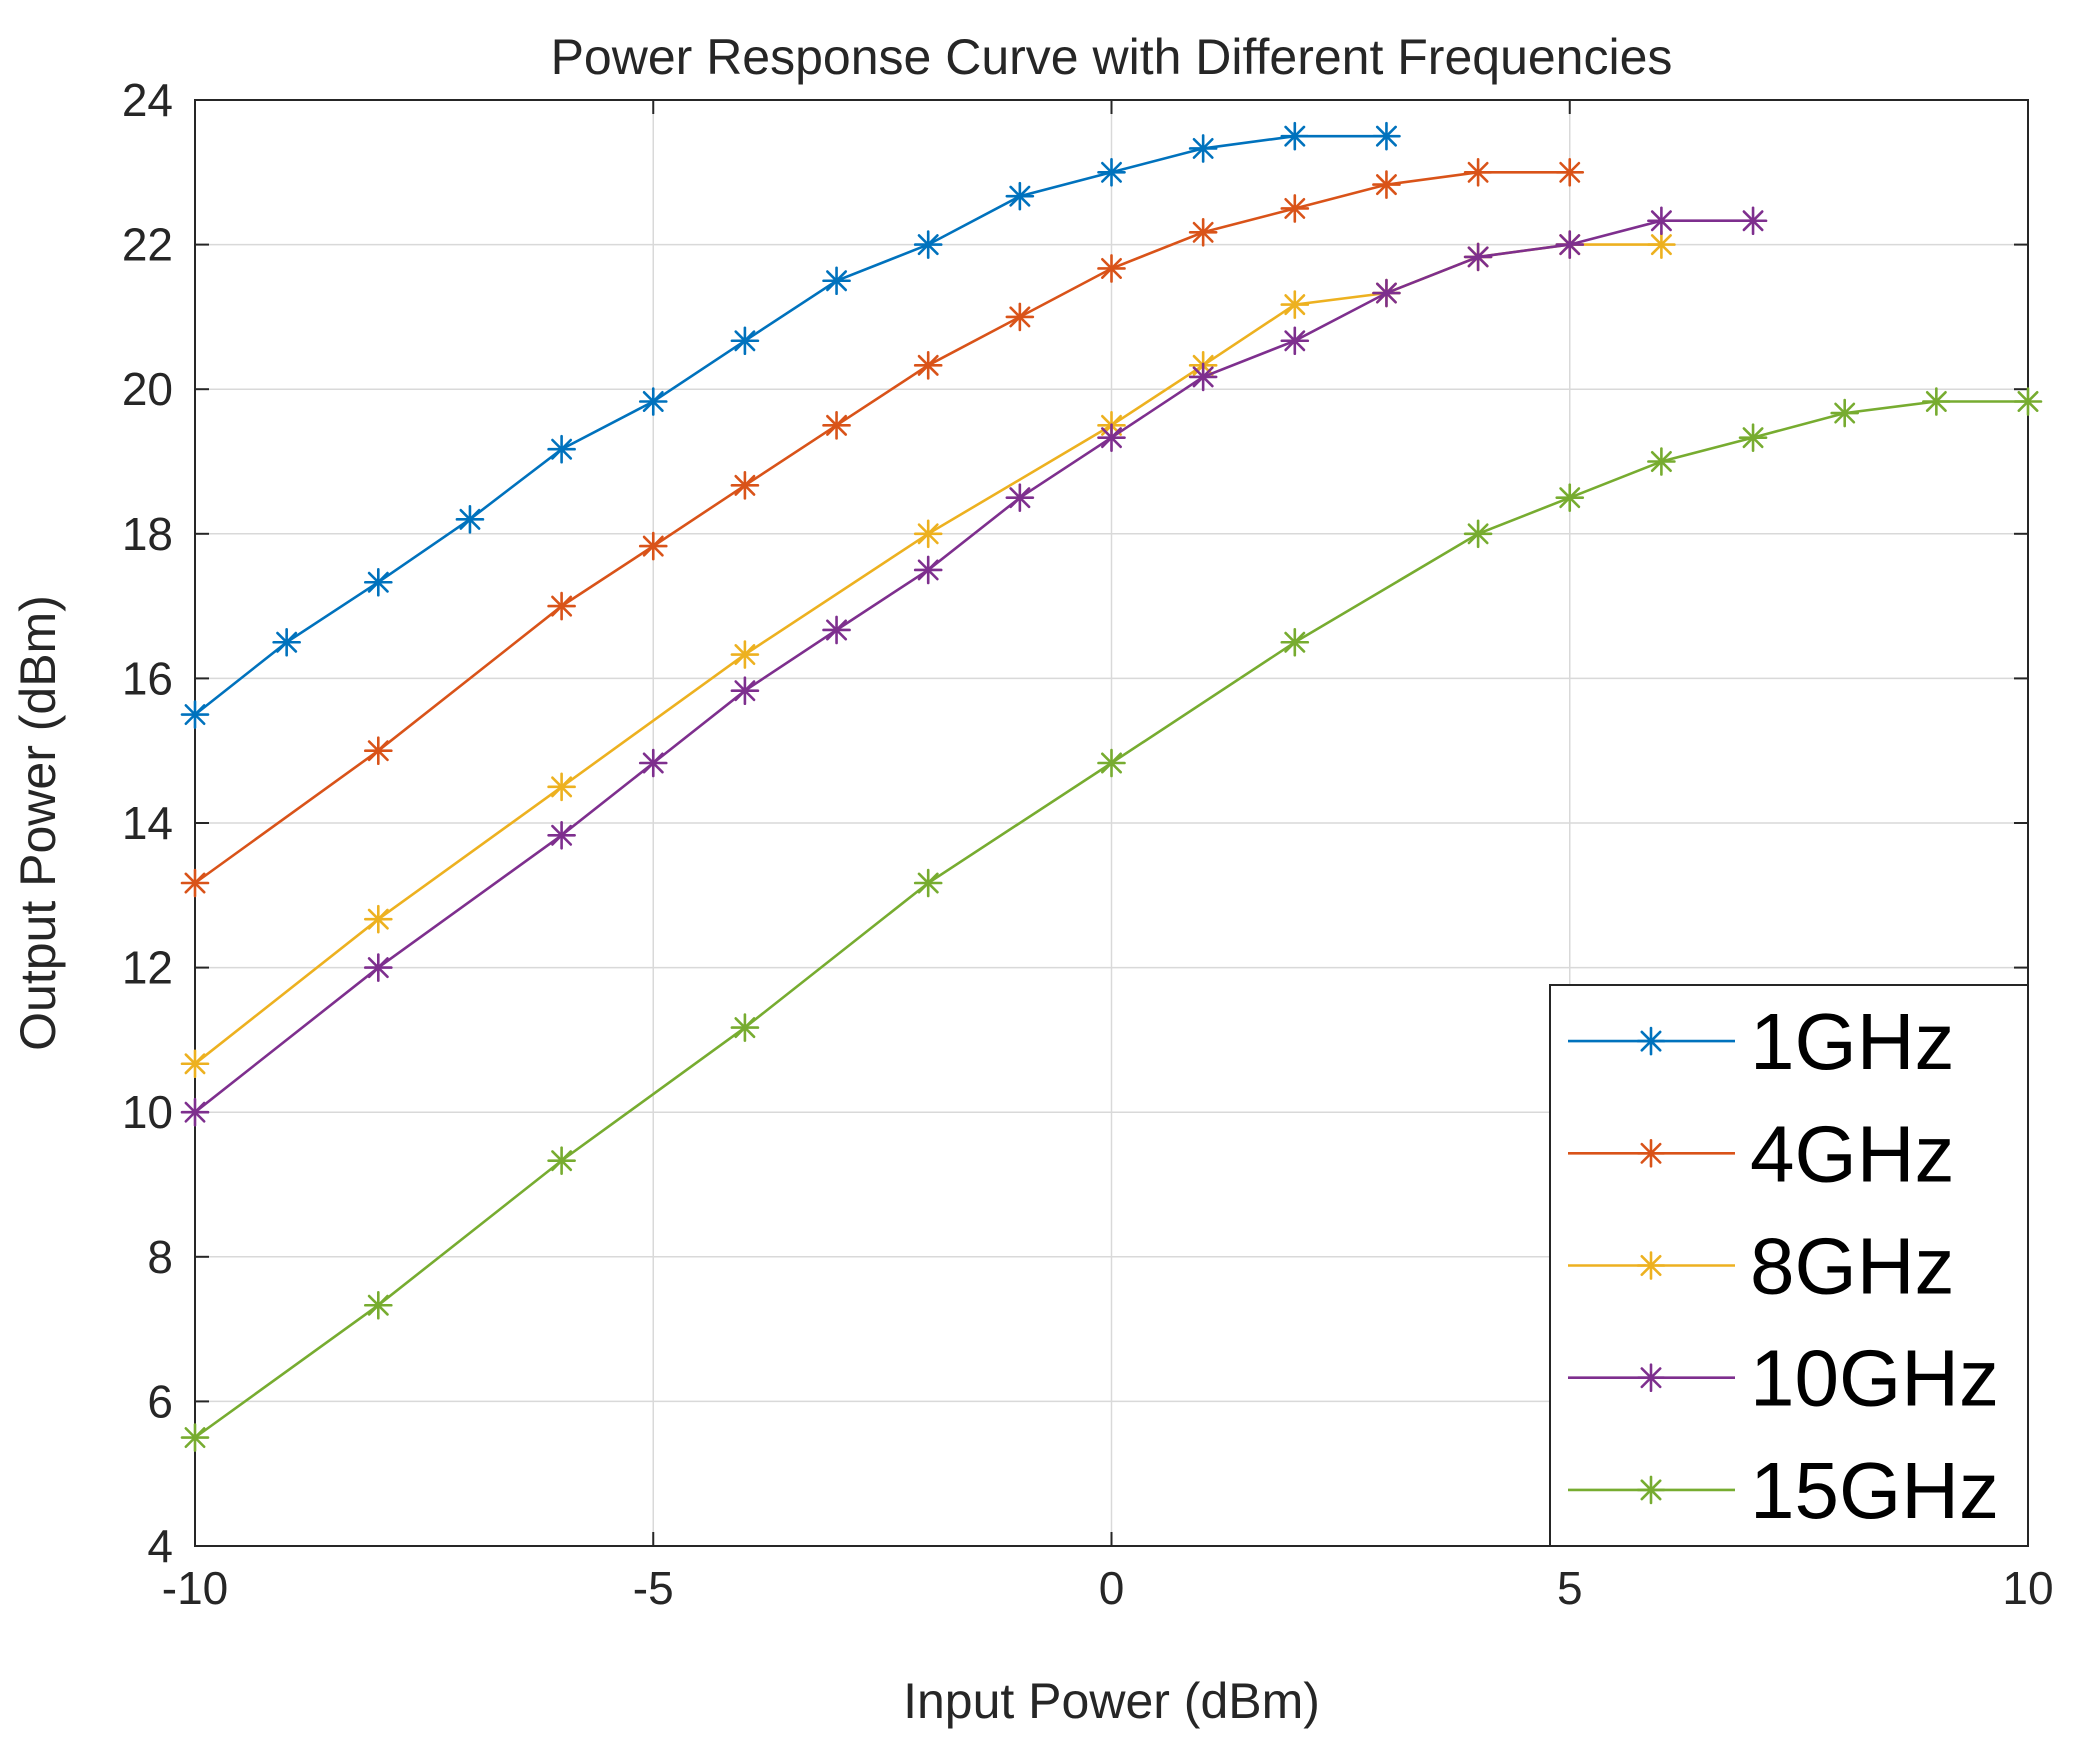 Image resolution: width=2073 pixels, height=1762 pixels. Describe the element at coordinates (147, 534) in the screenshot. I see `y-tick-label: 18` at that location.